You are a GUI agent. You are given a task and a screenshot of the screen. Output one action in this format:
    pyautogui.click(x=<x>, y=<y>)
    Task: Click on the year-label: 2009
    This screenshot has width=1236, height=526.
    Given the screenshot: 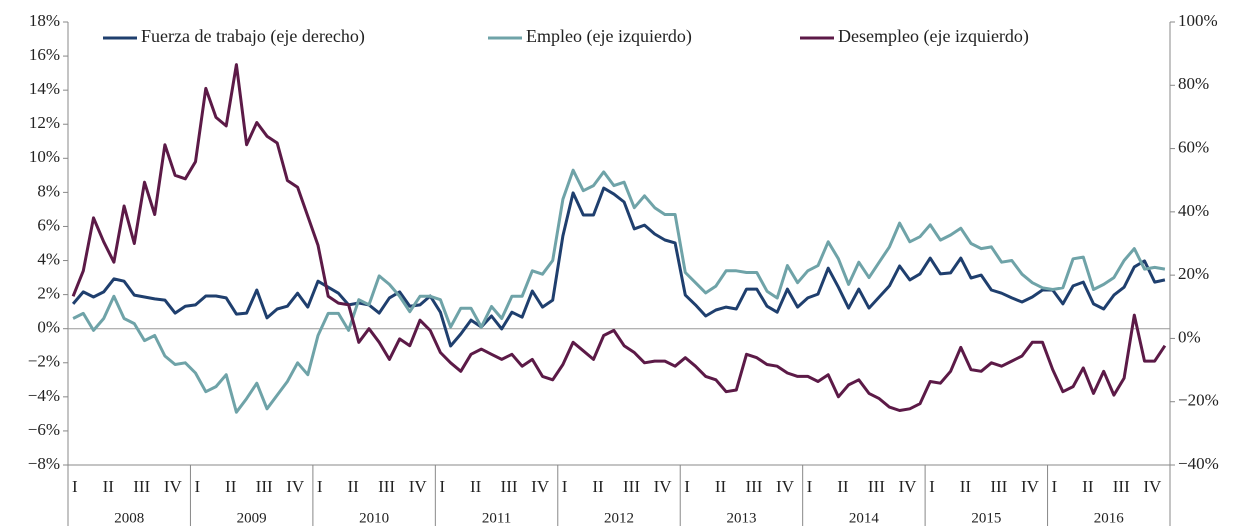 What is the action you would take?
    pyautogui.click(x=252, y=518)
    